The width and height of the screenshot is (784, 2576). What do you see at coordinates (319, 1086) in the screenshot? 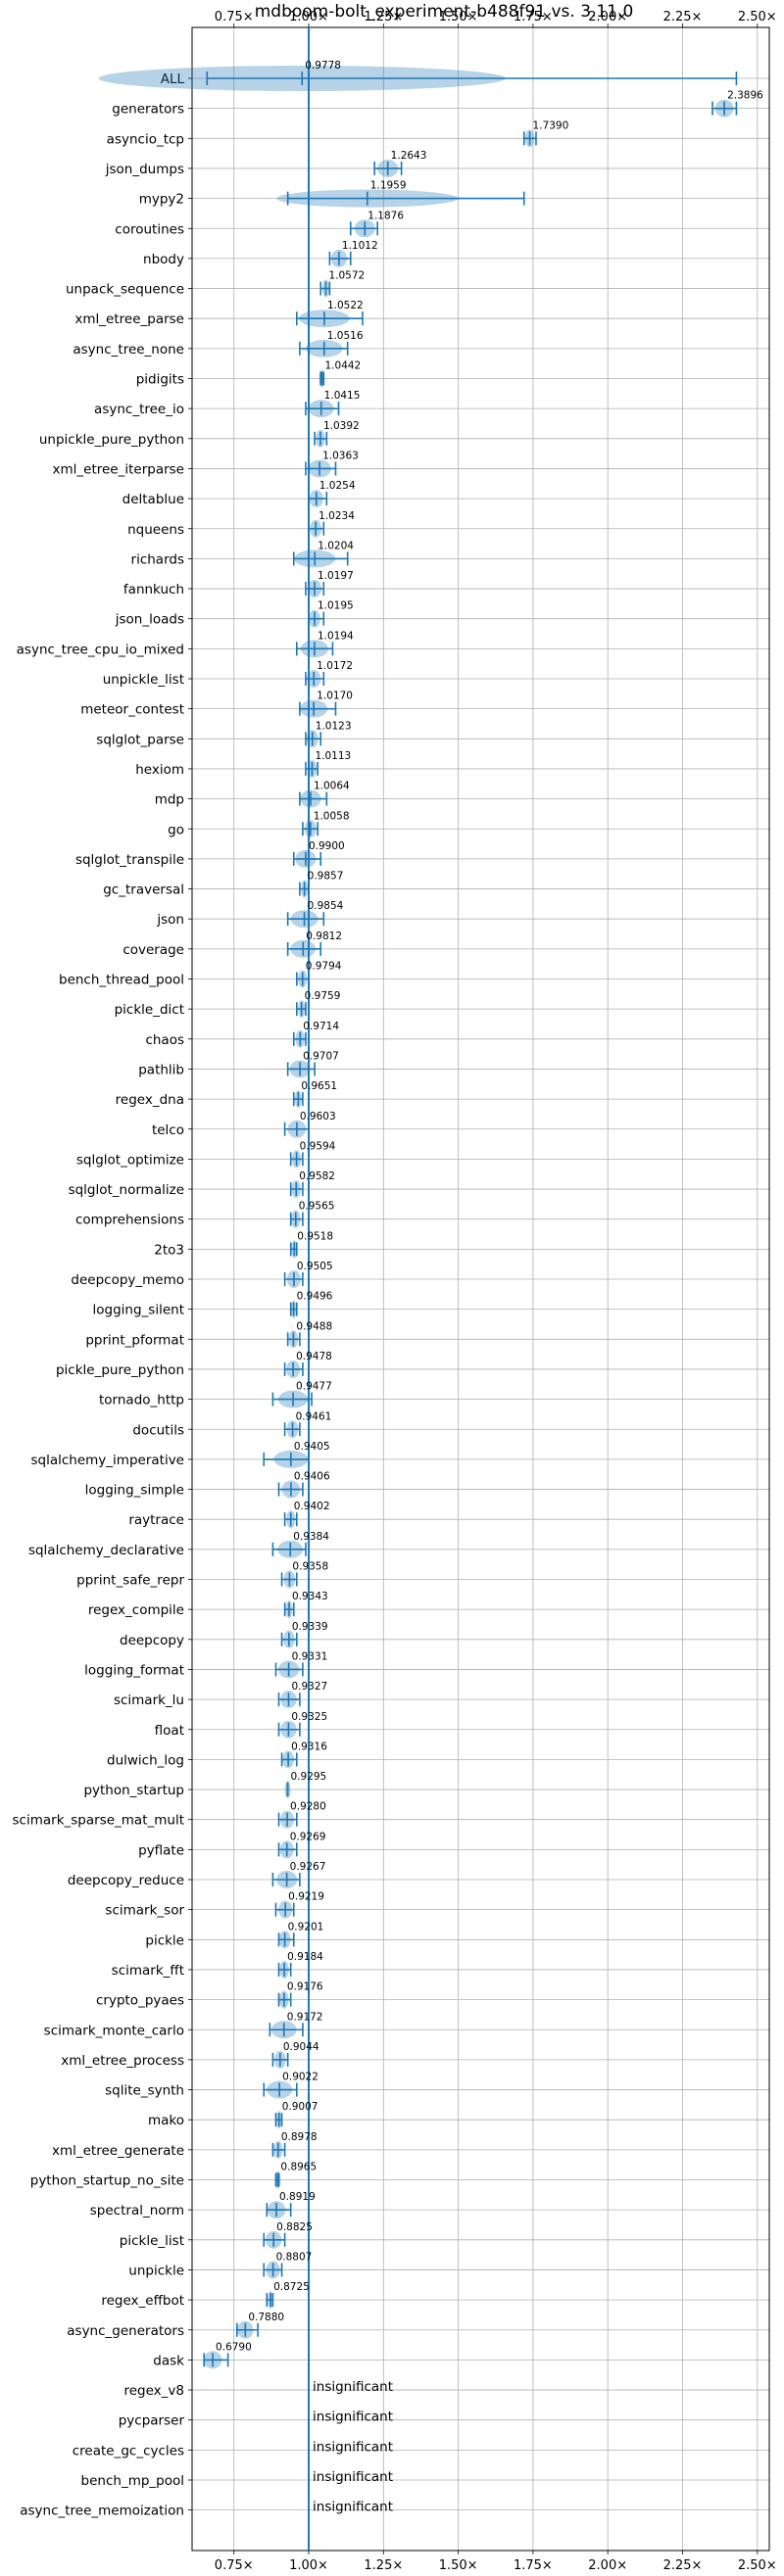
I see `data-label: 0.9651` at bounding box center [319, 1086].